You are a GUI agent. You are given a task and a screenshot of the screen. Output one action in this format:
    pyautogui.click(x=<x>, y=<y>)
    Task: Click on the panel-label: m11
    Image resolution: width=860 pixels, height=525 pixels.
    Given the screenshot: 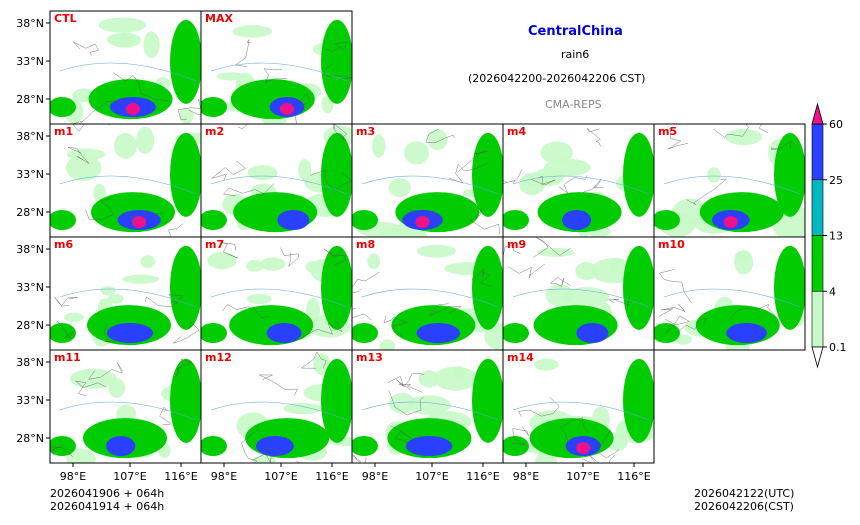 What is the action you would take?
    pyautogui.click(x=67, y=357)
    